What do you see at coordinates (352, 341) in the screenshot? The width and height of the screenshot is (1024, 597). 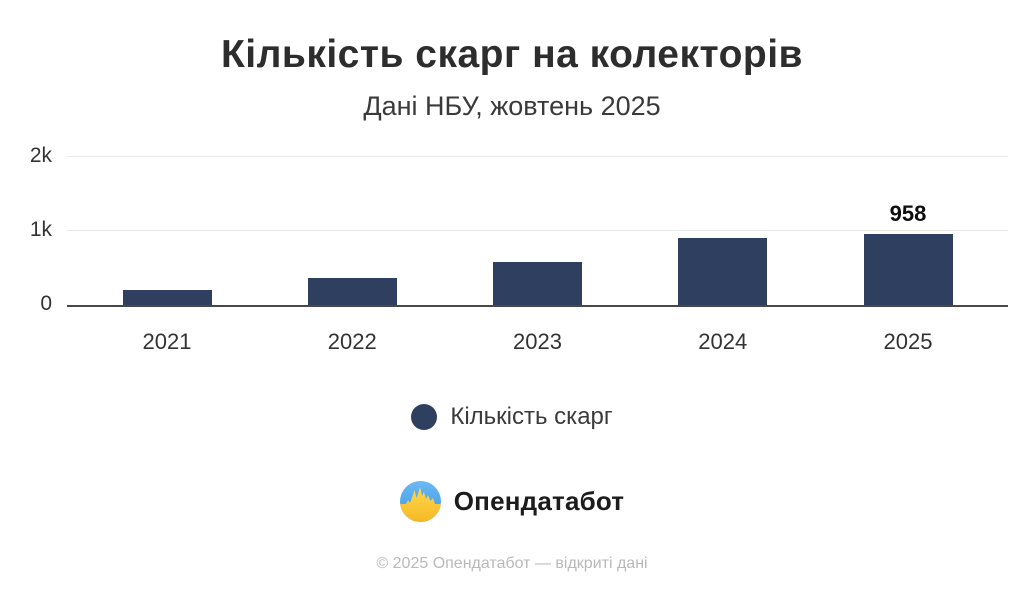 I see `x-tick-2022: 2022` at bounding box center [352, 341].